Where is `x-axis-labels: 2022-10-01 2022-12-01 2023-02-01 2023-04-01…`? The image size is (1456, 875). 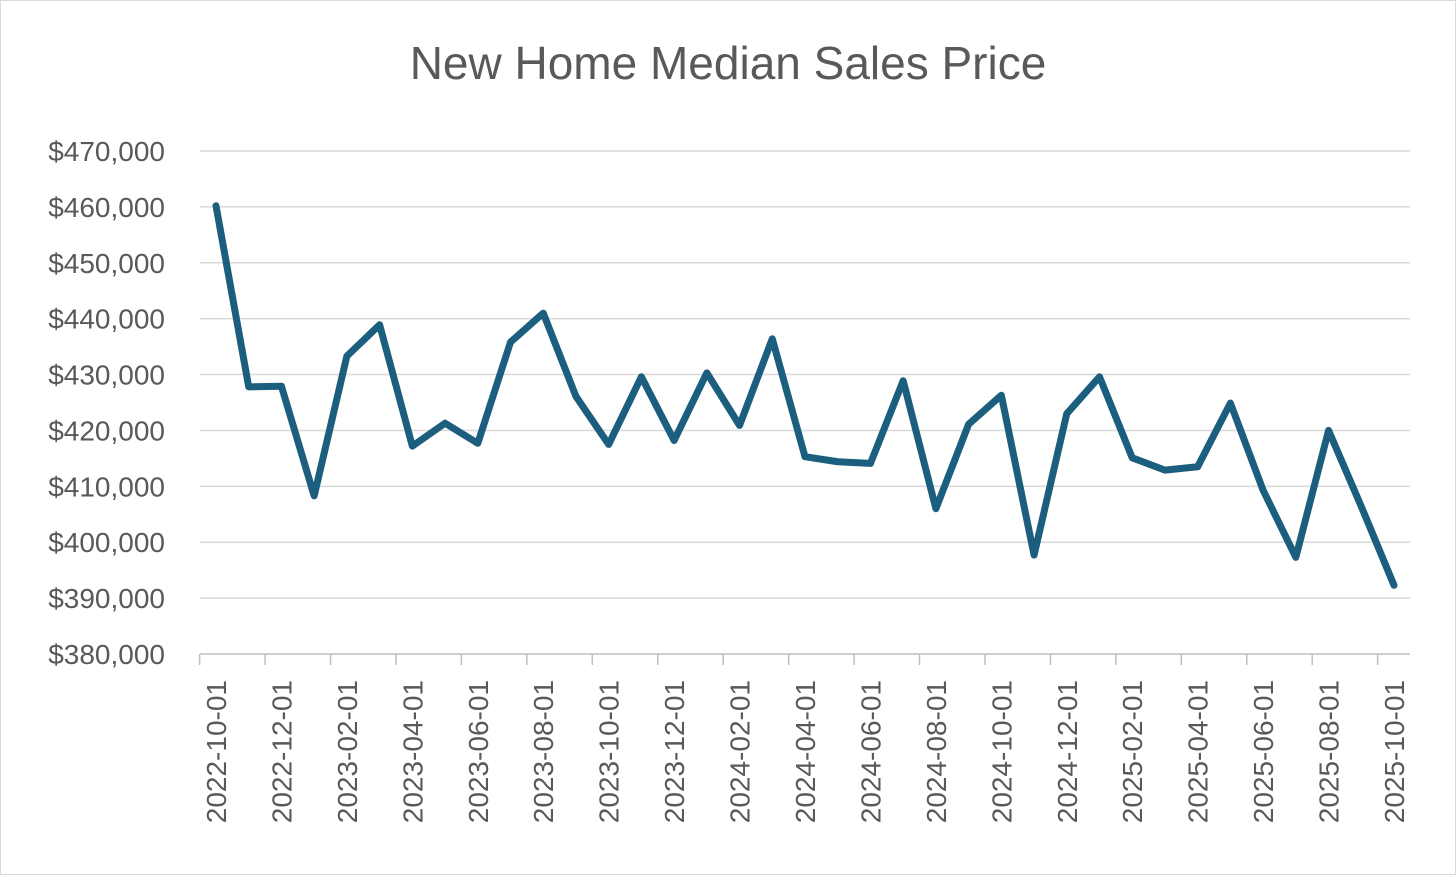 x-axis-labels: 2022-10-01 2022-12-01 2023-02-01 2023-04-01… is located at coordinates (805, 751).